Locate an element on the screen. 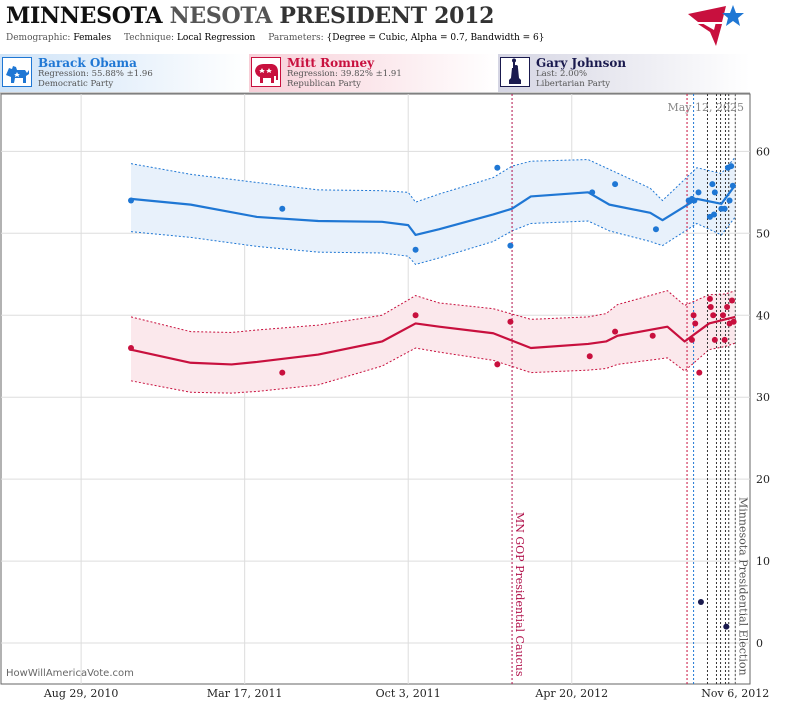 The width and height of the screenshot is (789, 704). annotation-label: Minnesota Presidential Election is located at coordinates (742, 586).